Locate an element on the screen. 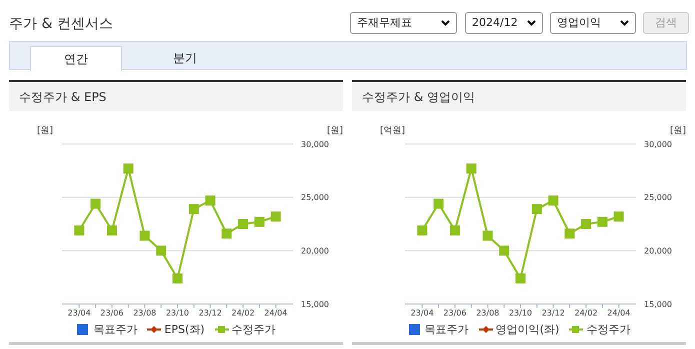  text: 검색 is located at coordinates (666, 23).